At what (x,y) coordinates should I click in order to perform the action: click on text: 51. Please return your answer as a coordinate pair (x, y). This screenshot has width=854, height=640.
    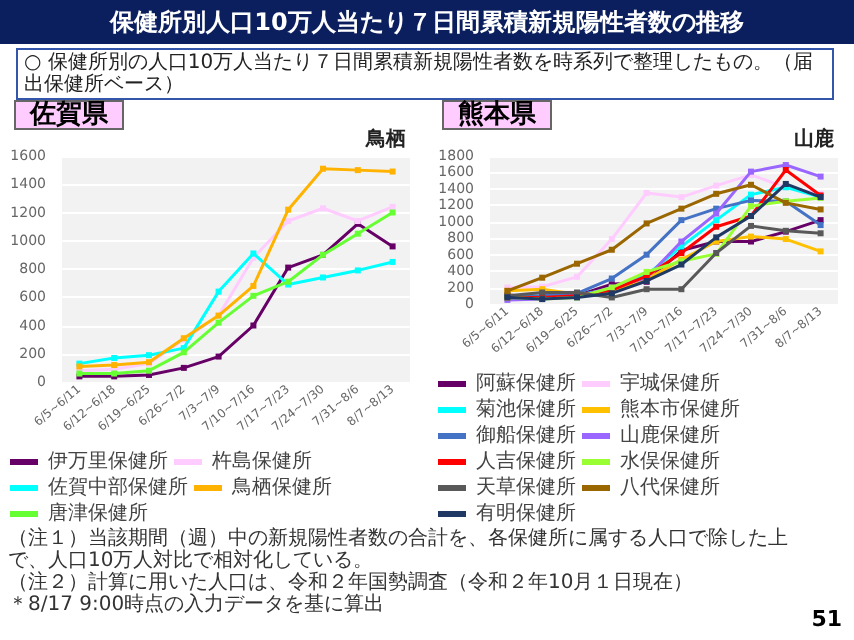
    Looking at the image, I should click on (826, 619).